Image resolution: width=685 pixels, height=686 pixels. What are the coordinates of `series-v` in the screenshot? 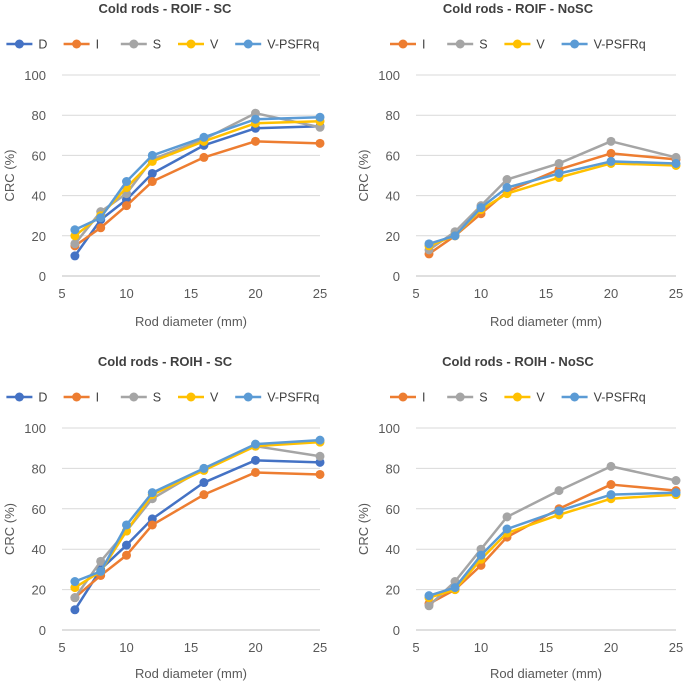 It's located at (552, 546).